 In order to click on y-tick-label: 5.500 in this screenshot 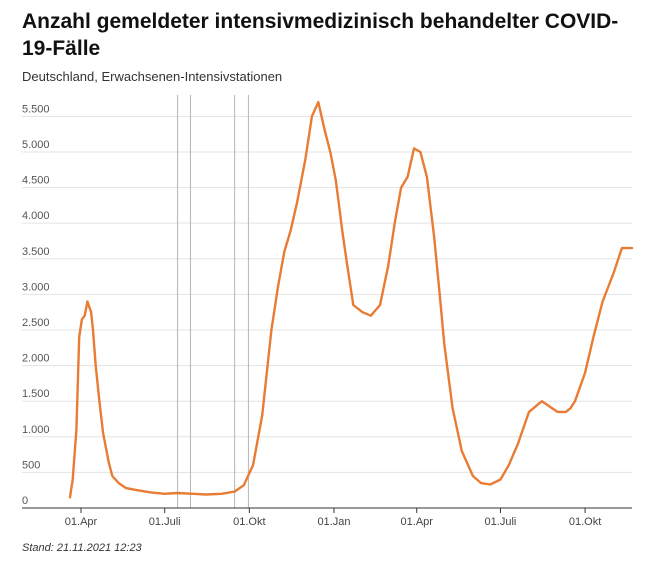, I will do `click(36, 109)`.